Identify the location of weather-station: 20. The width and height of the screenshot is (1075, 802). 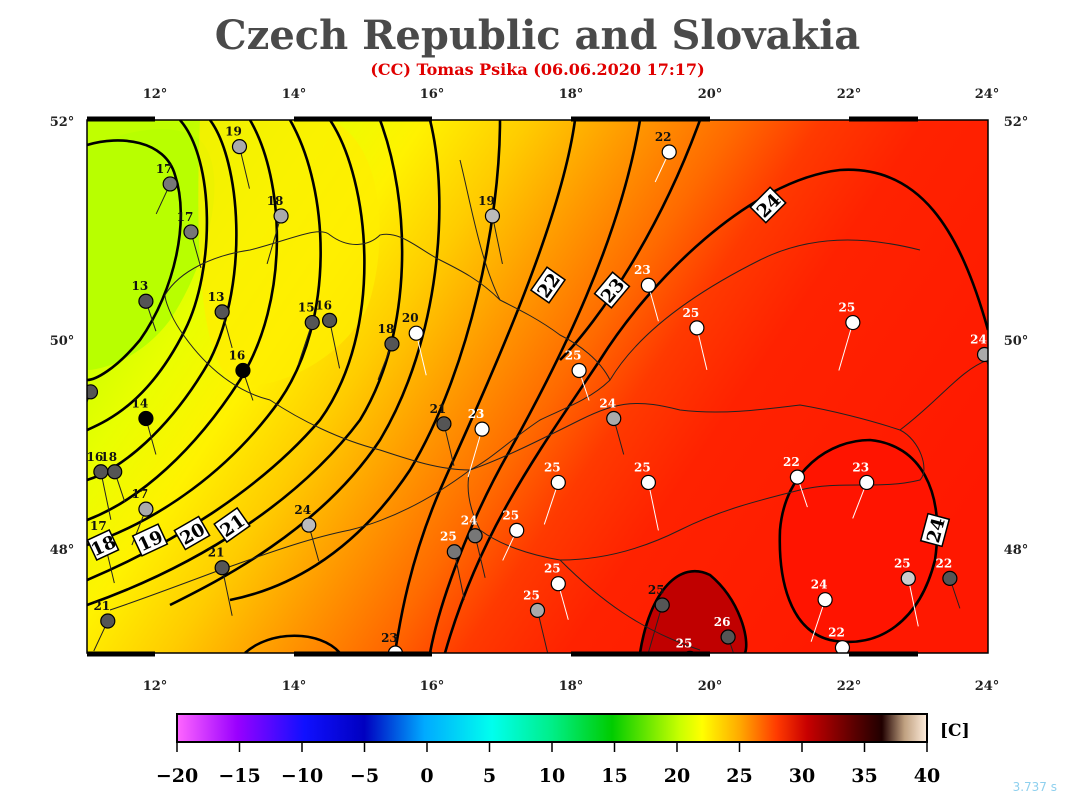
(414, 343).